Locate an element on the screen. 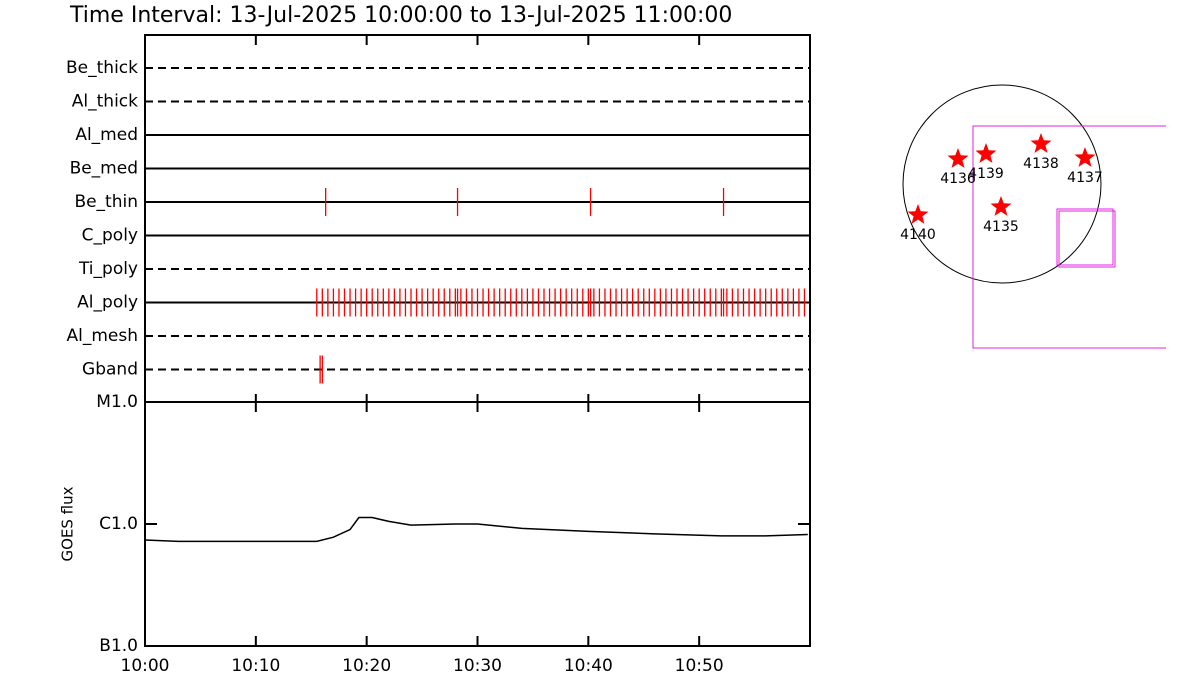 The image size is (1200, 700). x-tick-label: 10:00 is located at coordinates (145, 666).